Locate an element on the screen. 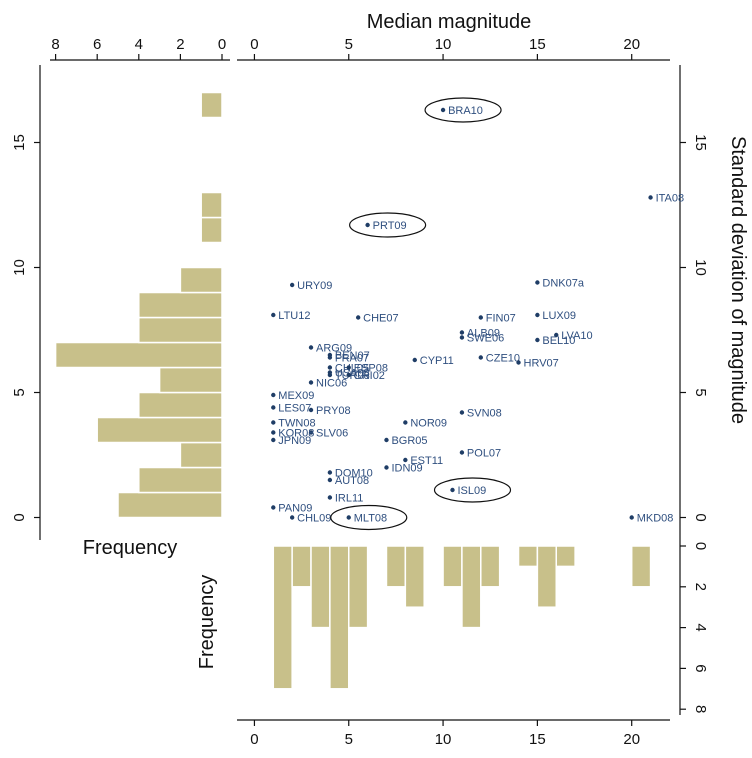 The width and height of the screenshot is (752, 758). point-fra07 is located at coordinates (330, 357).